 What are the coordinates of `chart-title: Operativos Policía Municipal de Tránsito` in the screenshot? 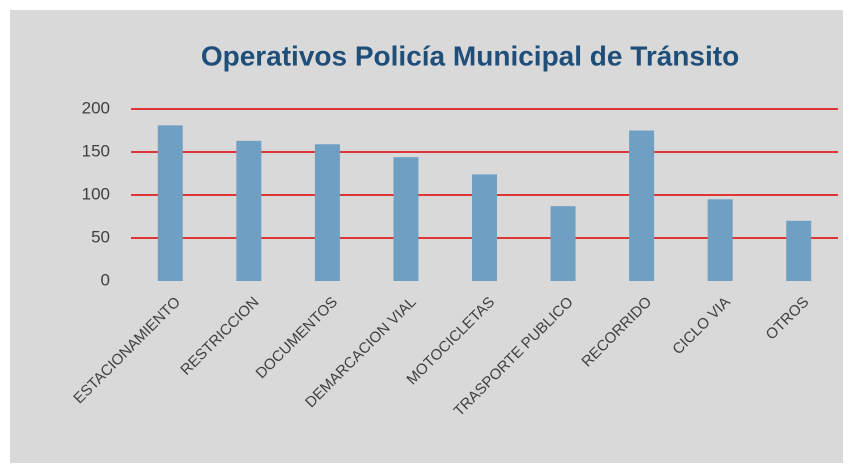 It's located at (470, 55).